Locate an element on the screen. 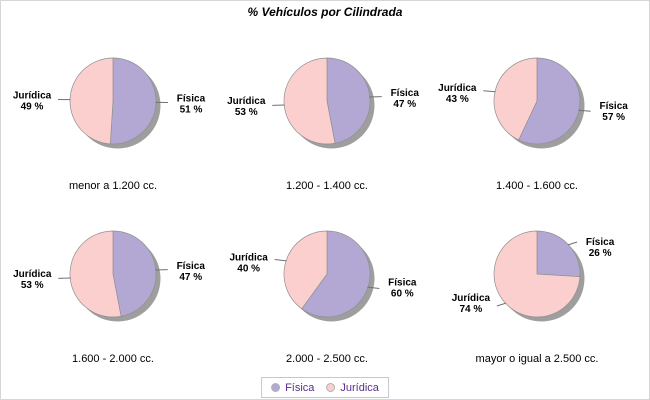 Image resolution: width=650 pixels, height=400 pixels. slice-label-percent: 43 % is located at coordinates (457, 99).